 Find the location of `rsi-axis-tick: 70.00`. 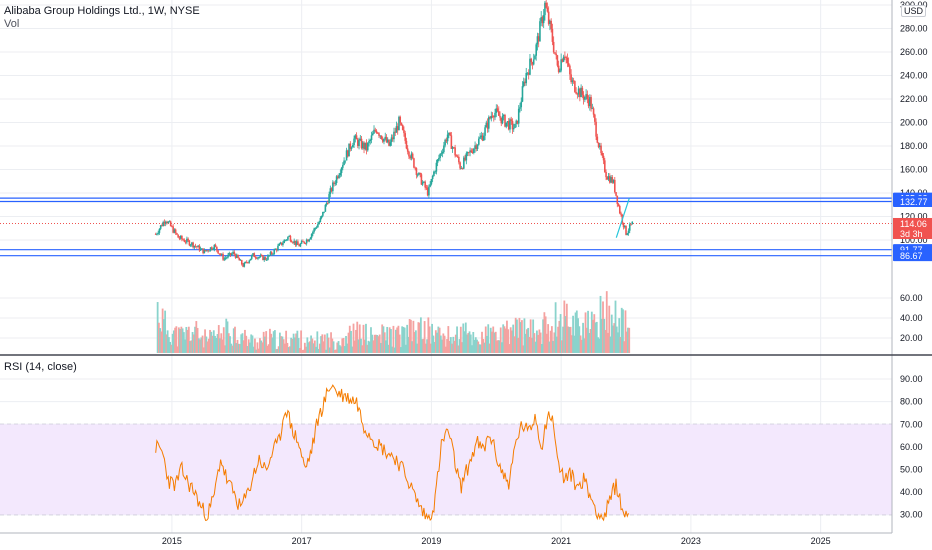

rsi-axis-tick: 70.00 is located at coordinates (911, 424).